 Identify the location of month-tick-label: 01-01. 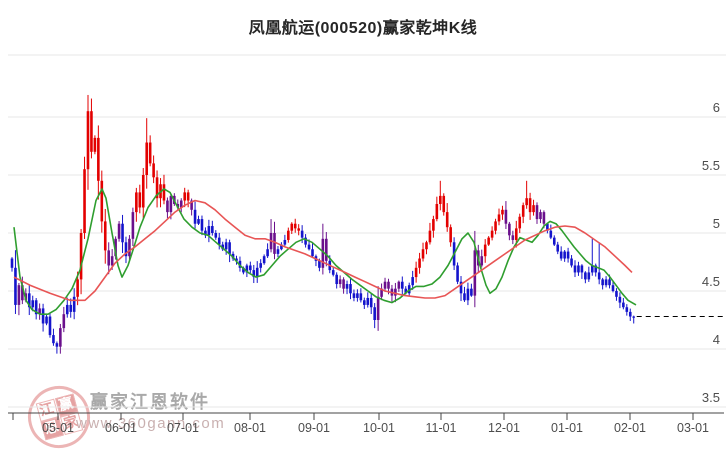
(567, 428).